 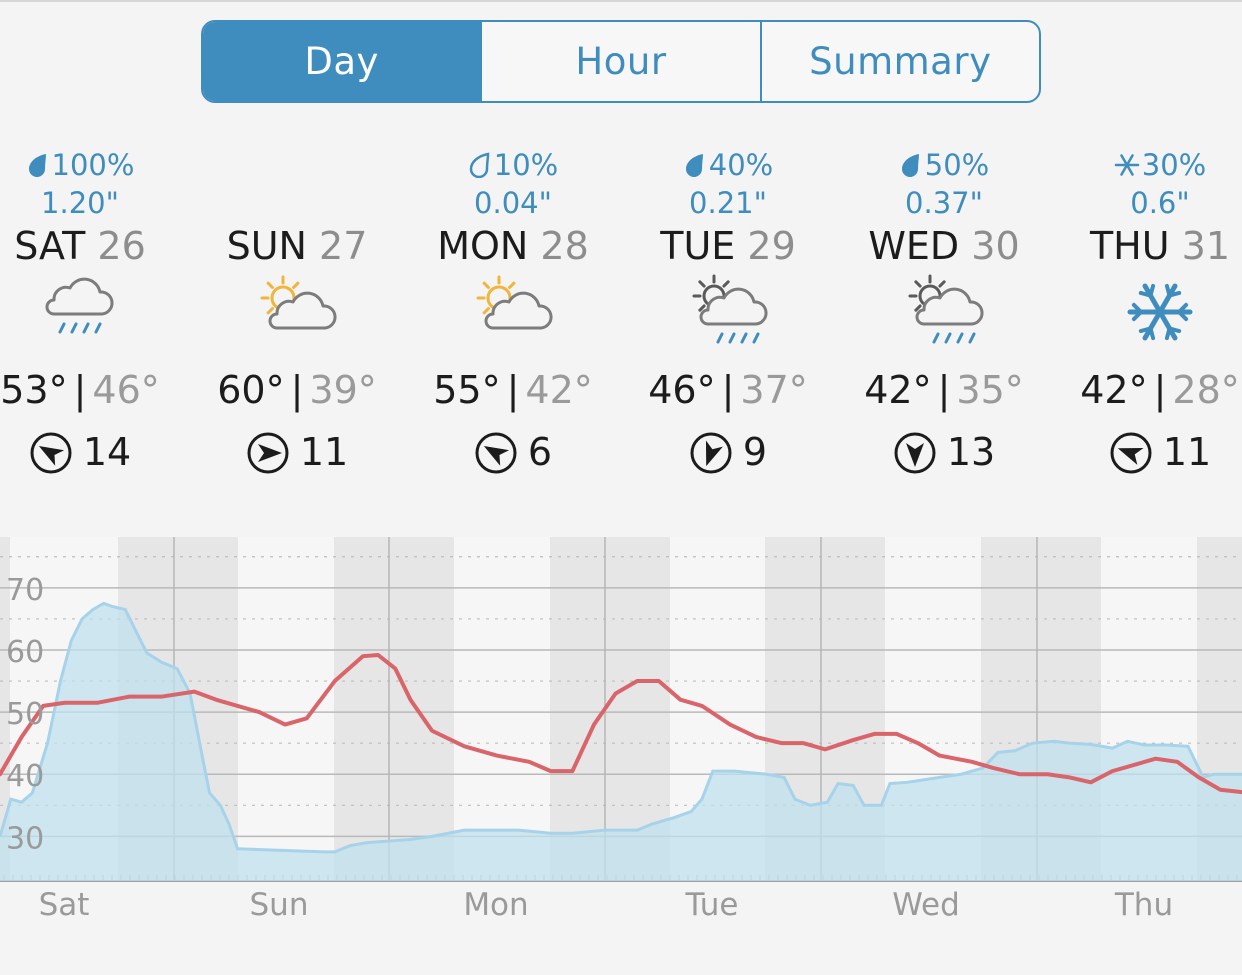 I want to click on y-tick-label: 30, so click(x=25, y=838).